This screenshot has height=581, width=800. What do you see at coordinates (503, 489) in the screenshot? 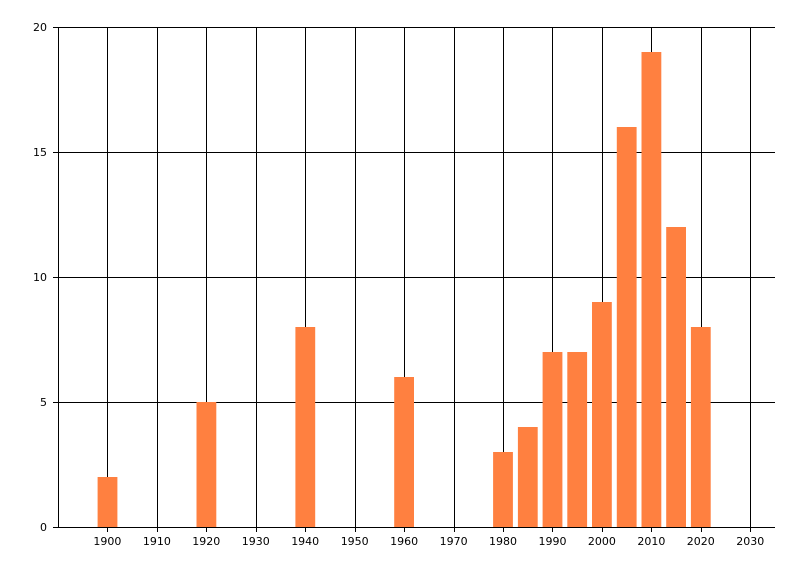
I see `bar-1980` at bounding box center [503, 489].